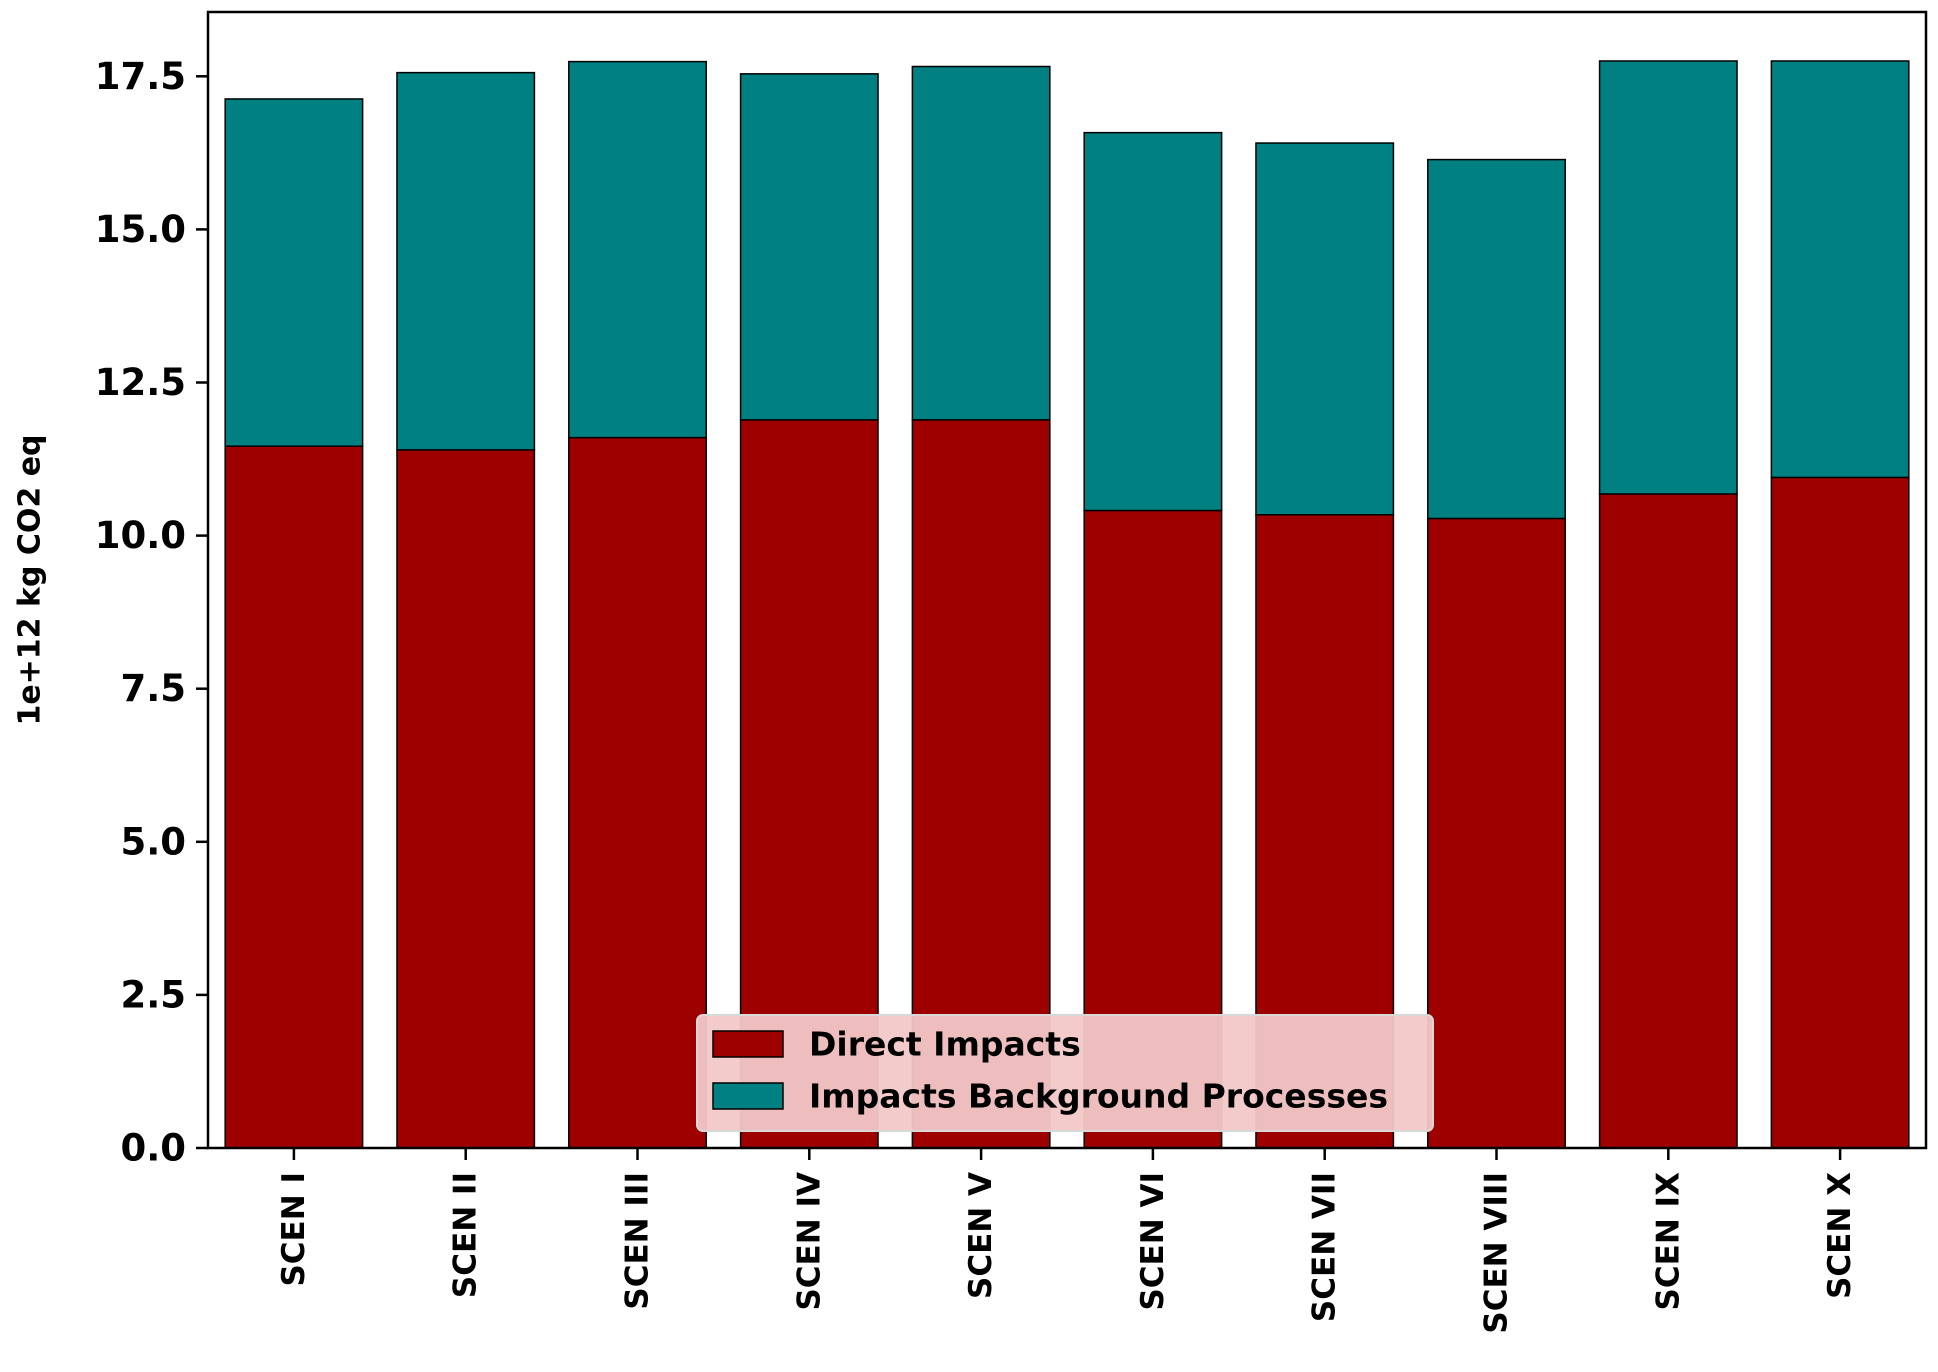 This screenshot has width=1938, height=1372. Describe the element at coordinates (1325, 329) in the screenshot. I see `bar-scen-vii-background` at that location.